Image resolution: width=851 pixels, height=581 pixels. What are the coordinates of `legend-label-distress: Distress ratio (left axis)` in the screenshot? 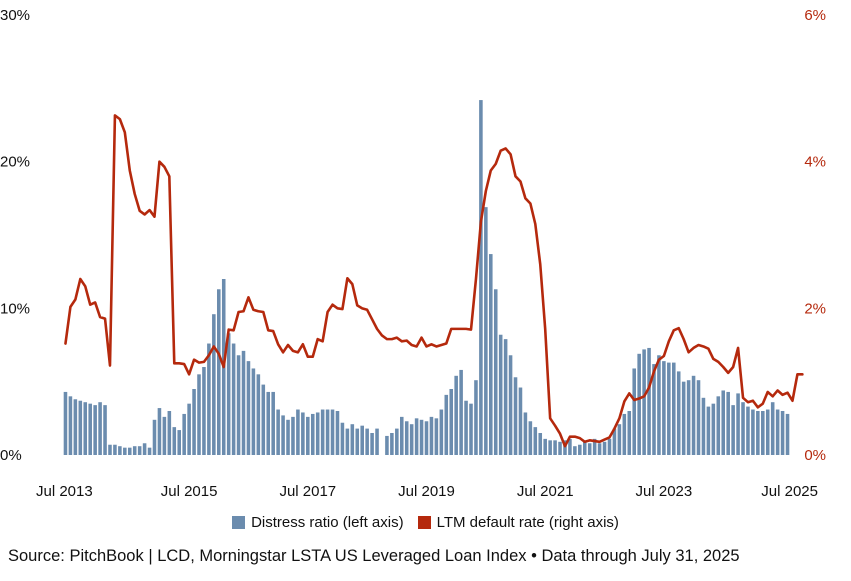 It's located at (327, 522).